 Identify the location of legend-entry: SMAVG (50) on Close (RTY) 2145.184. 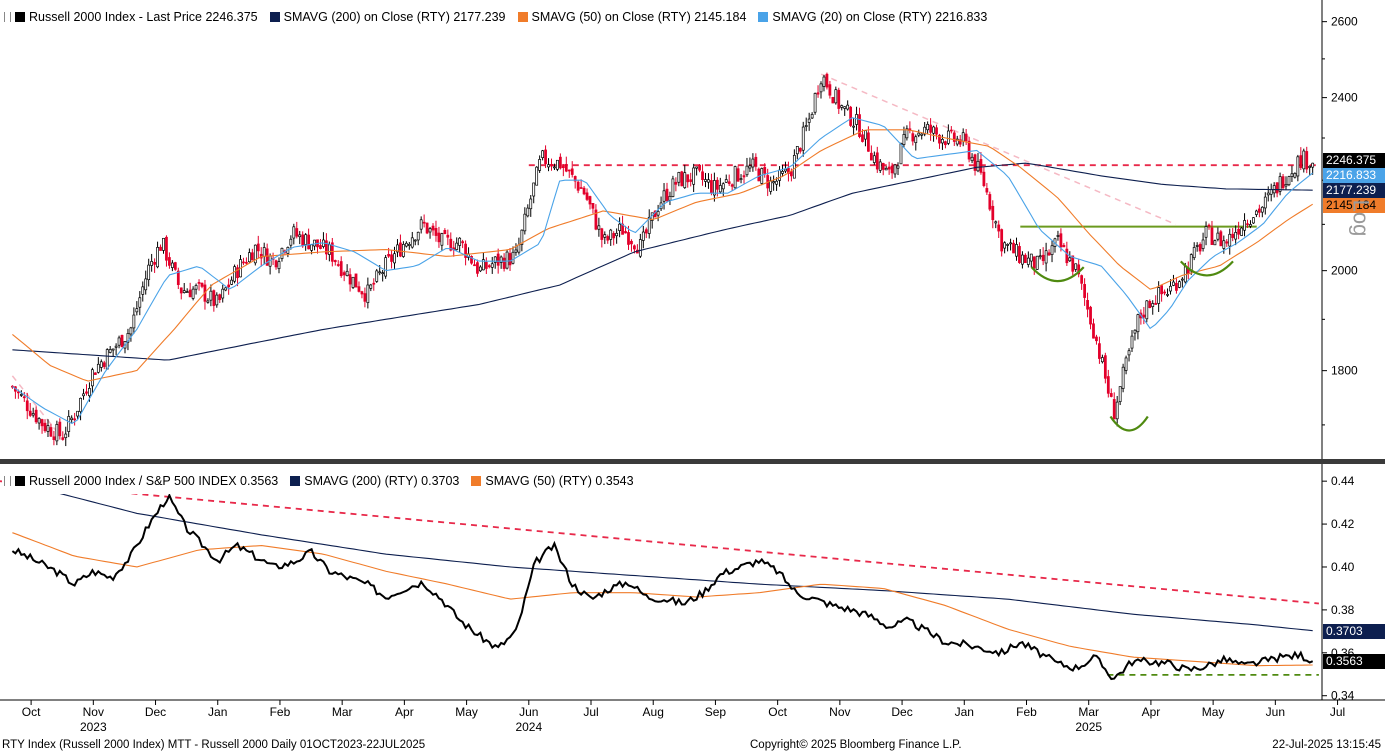
(632, 16).